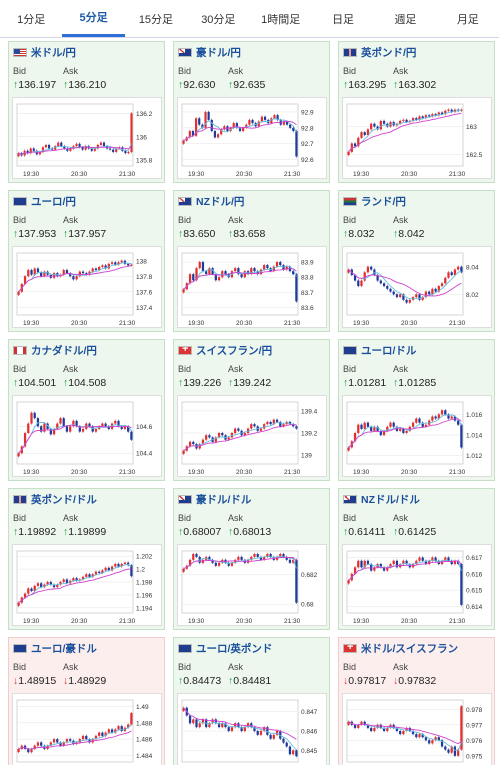 The width and height of the screenshot is (499, 765). What do you see at coordinates (218, 19) in the screenshot?
I see `tab-3: 30分足` at bounding box center [218, 19].